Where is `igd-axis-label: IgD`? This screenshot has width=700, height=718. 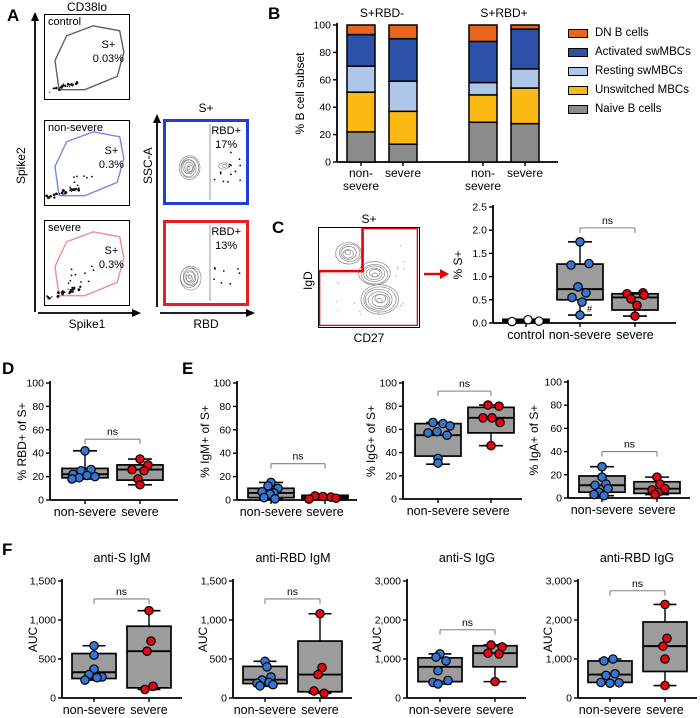
igd-axis-label: IgD is located at coordinates (308, 280).